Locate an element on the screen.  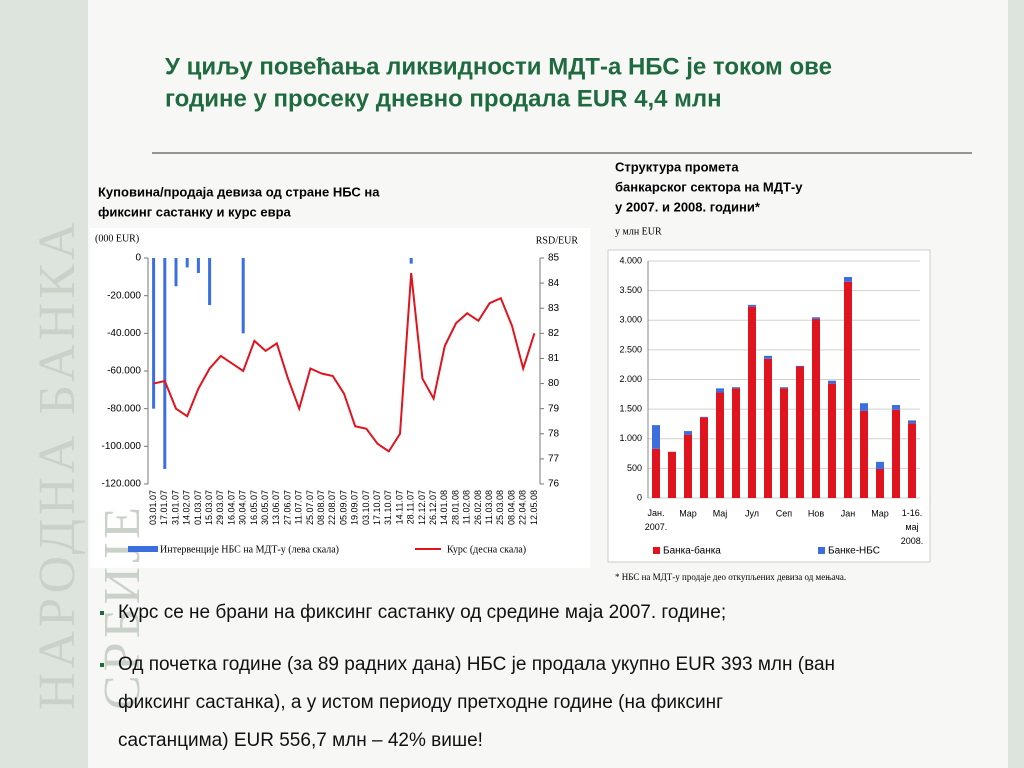
y2-tick-label: 79 is located at coordinates (554, 408).